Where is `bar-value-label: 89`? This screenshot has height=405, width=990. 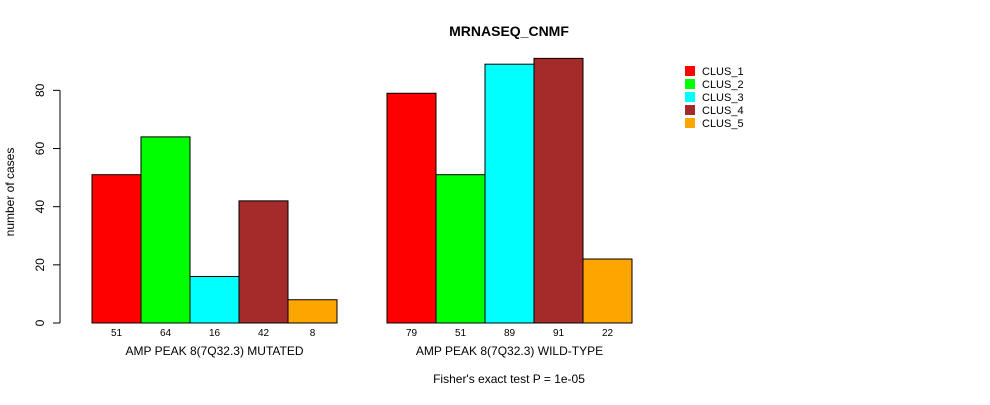 bar-value-label: 89 is located at coordinates (510, 333).